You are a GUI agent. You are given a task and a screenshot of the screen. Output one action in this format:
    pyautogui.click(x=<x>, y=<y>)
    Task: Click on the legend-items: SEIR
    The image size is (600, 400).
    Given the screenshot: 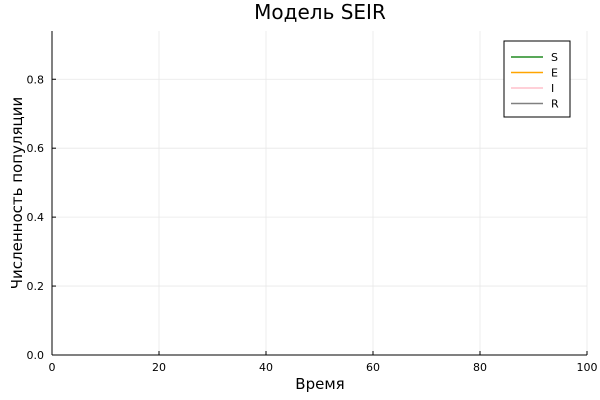 What is the action you would take?
    pyautogui.click(x=535, y=81)
    